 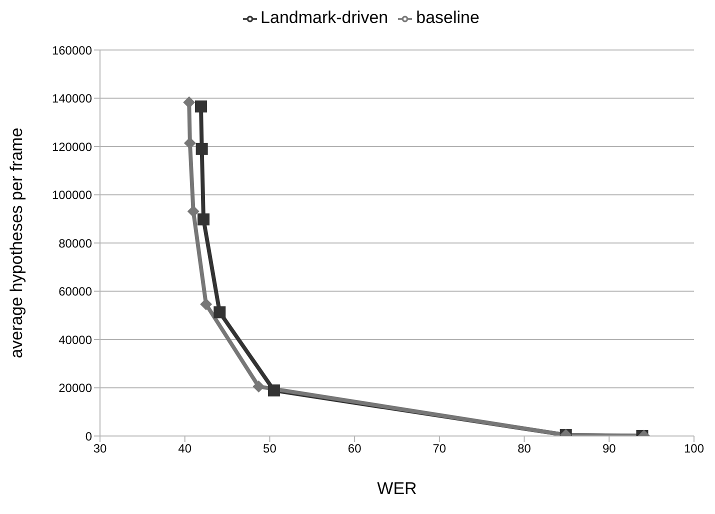 I want to click on x-tick-label: 40, so click(x=185, y=449).